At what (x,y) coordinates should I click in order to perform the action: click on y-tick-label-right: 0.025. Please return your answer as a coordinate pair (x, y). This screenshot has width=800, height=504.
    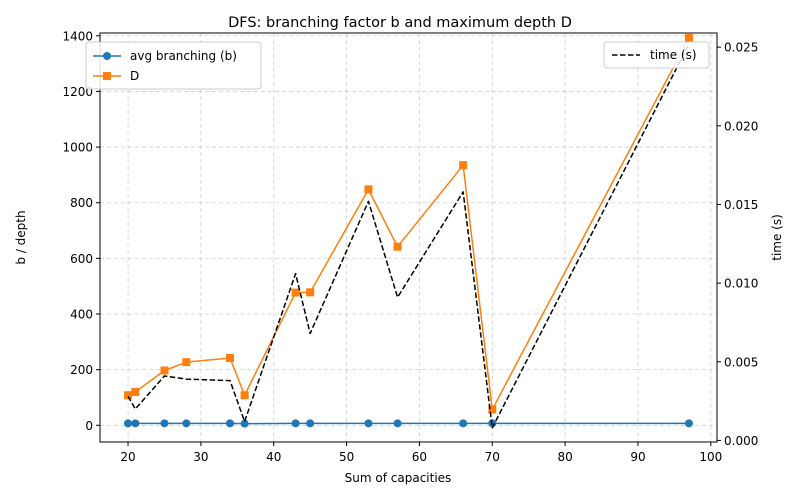
    Looking at the image, I should click on (741, 48).